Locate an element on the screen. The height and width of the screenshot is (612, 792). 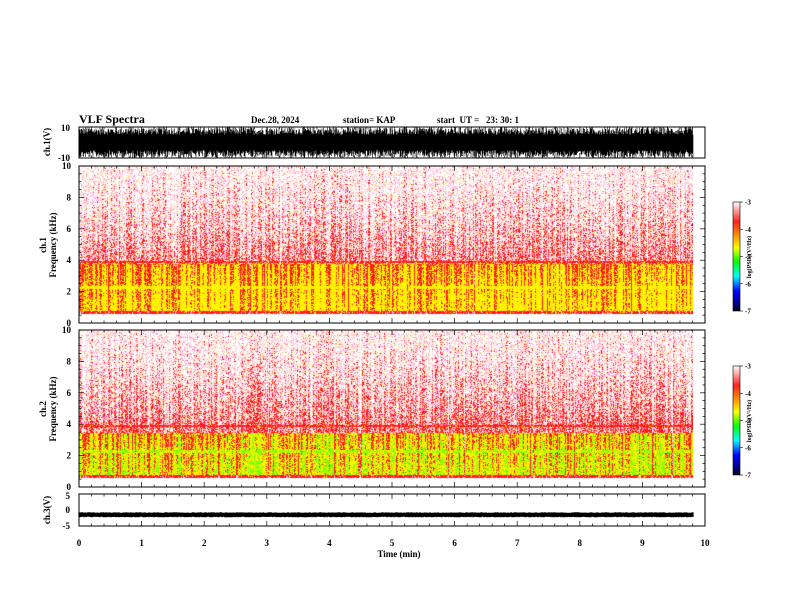
x-tick-label: 9 is located at coordinates (642, 543).